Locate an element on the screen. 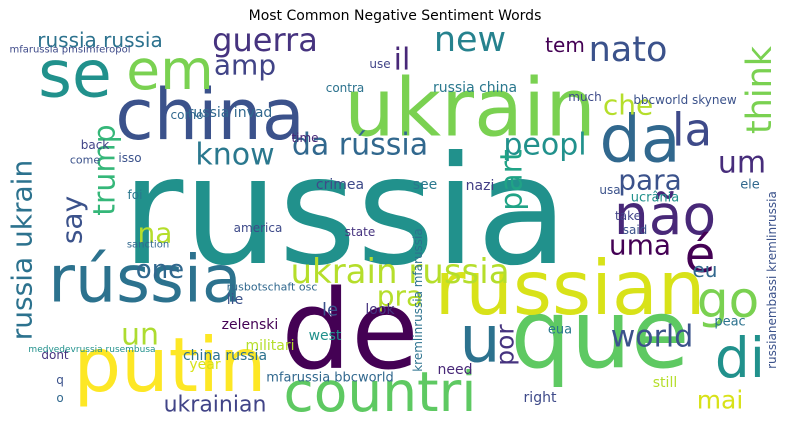 This screenshot has width=790, height=425. word: peac is located at coordinates (729, 322).